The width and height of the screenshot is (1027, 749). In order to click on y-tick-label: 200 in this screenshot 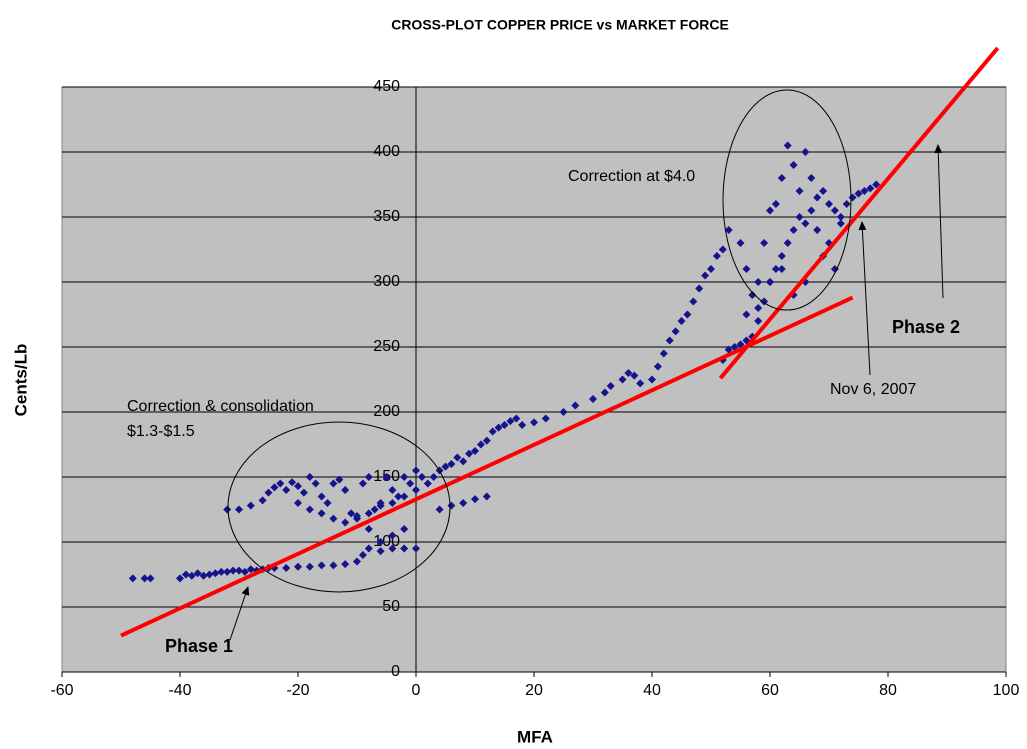, I will do `click(386, 411)`.